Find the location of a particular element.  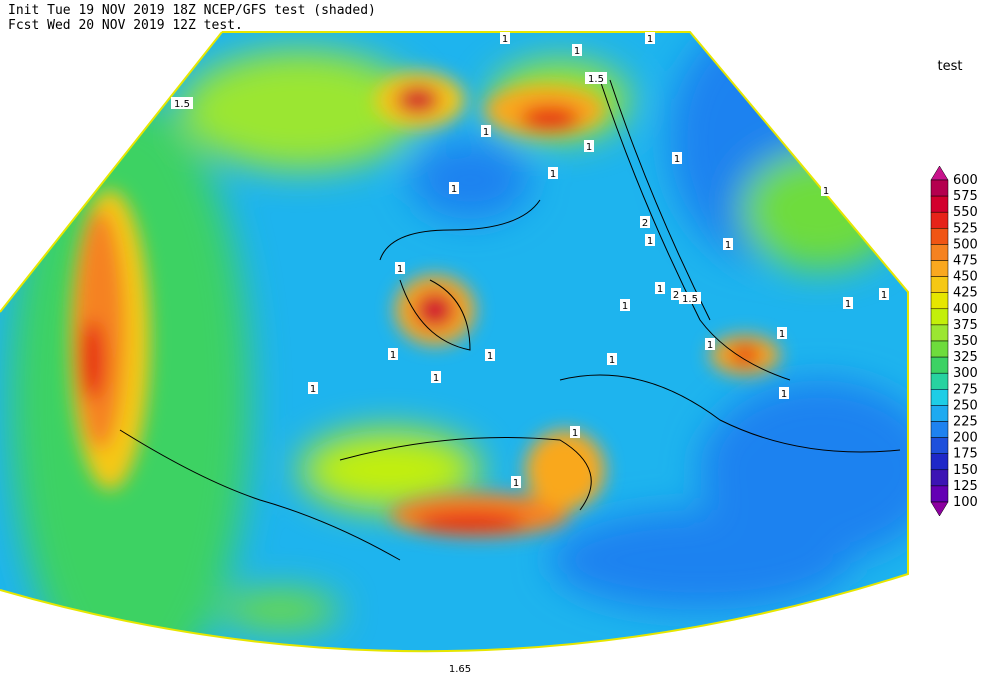

legend-label: 150 is located at coordinates (965, 470).